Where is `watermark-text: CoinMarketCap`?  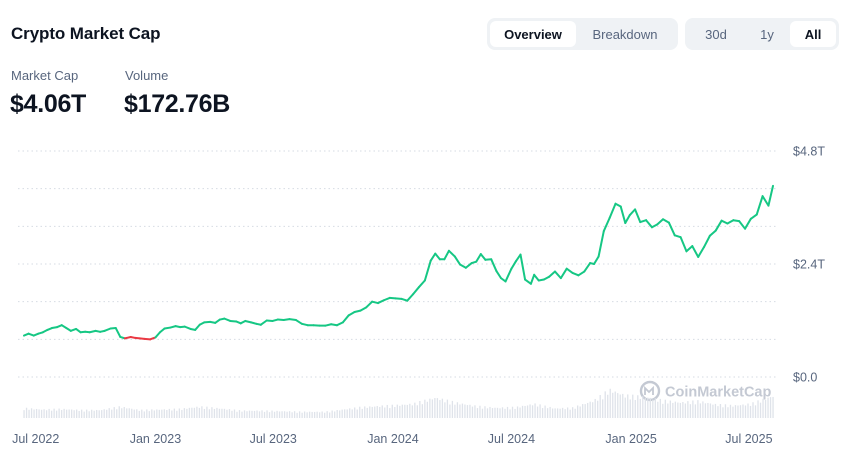 watermark-text: CoinMarketCap is located at coordinates (718, 393).